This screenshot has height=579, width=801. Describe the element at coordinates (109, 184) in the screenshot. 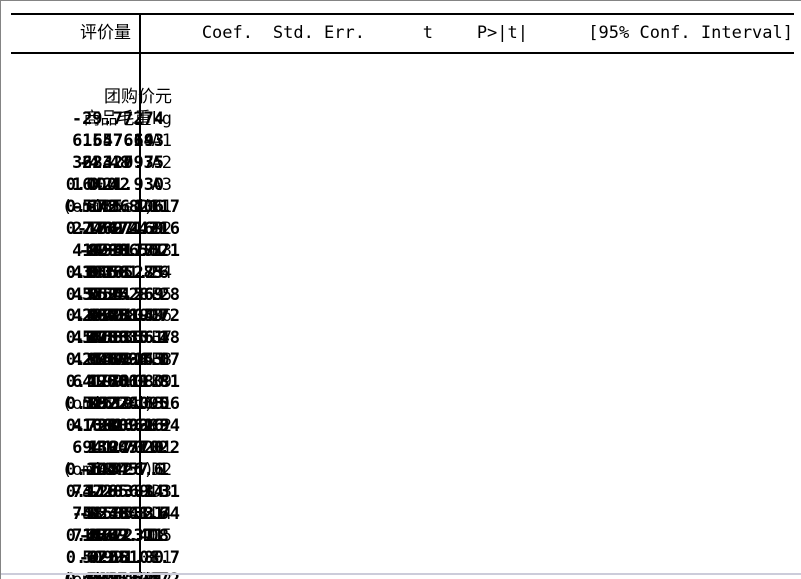

I see `cell-t: 0.42` at that location.